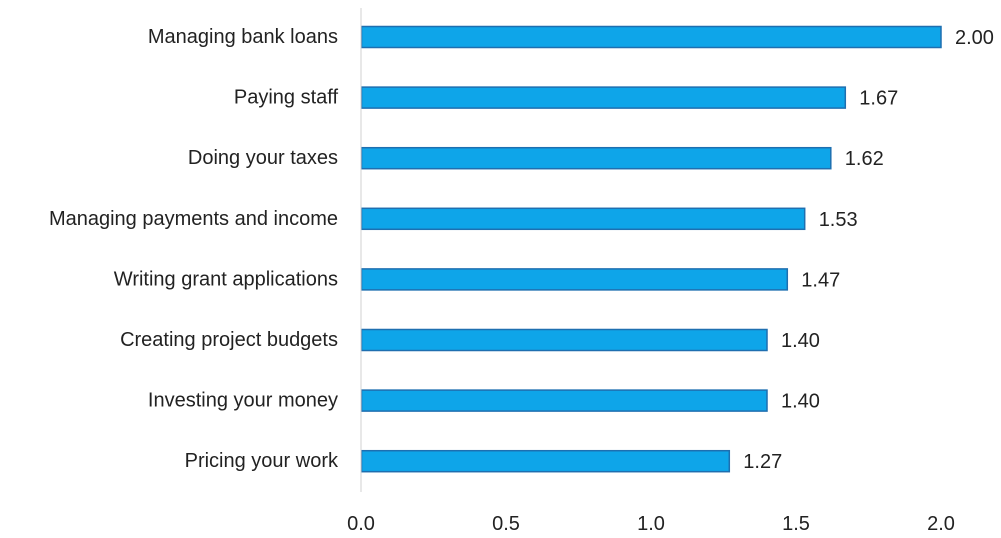 Image resolution: width=1001 pixels, height=538 pixels. I want to click on value-label-managing-bank-loans: 2.00, so click(974, 38).